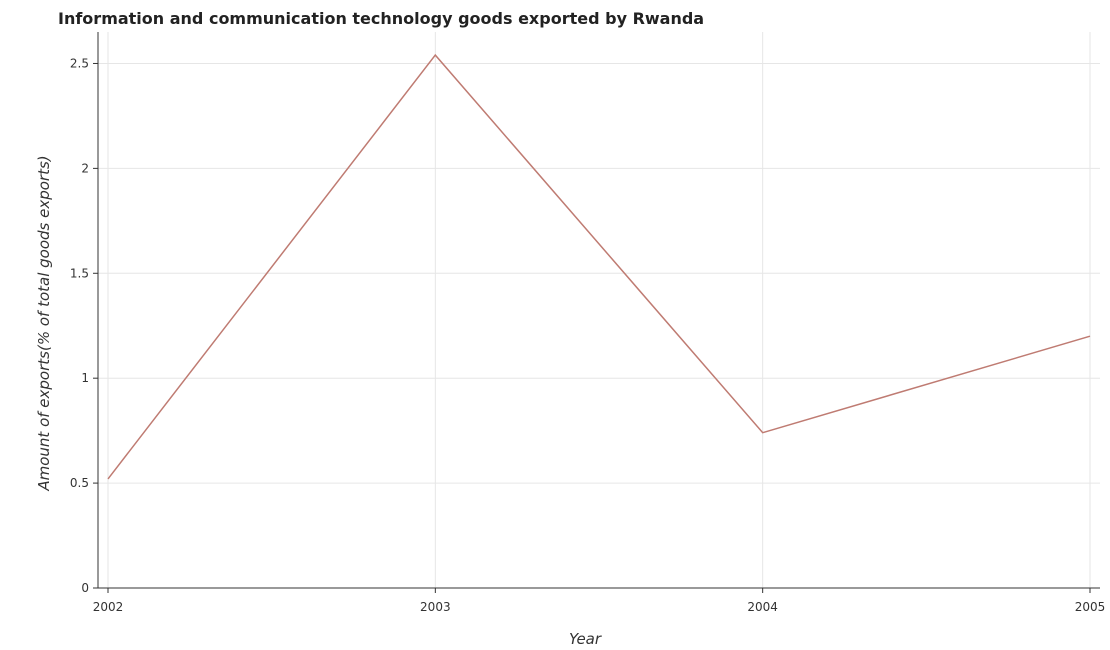 This screenshot has width=1110, height=650. I want to click on x-tick-label: 2002, so click(108, 607).